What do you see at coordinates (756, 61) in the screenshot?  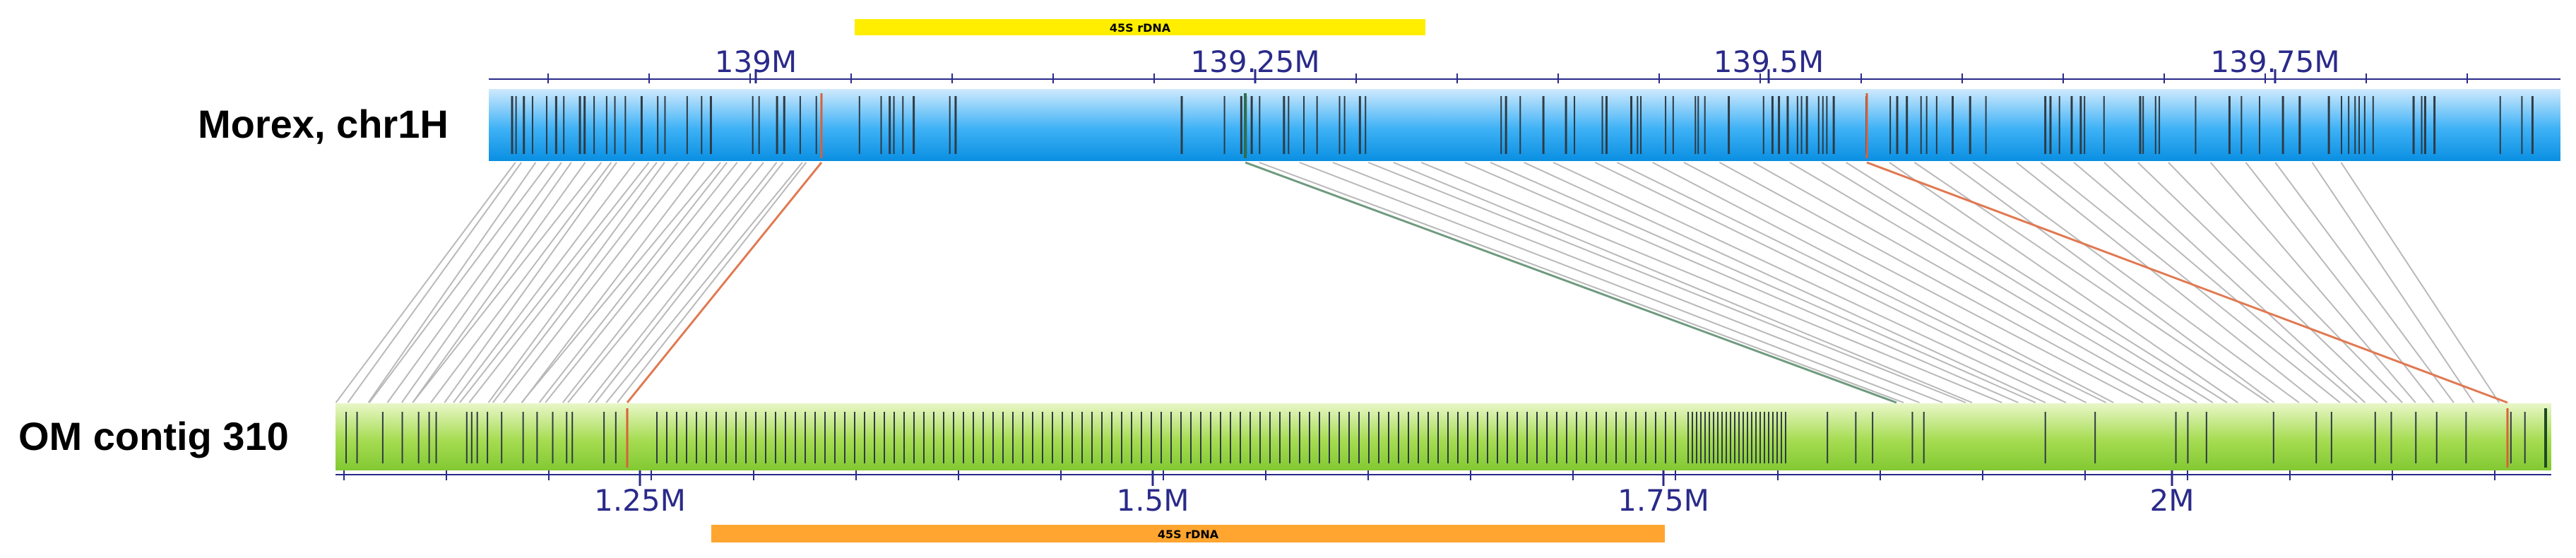 I see `top-tick-label-1: 139M` at bounding box center [756, 61].